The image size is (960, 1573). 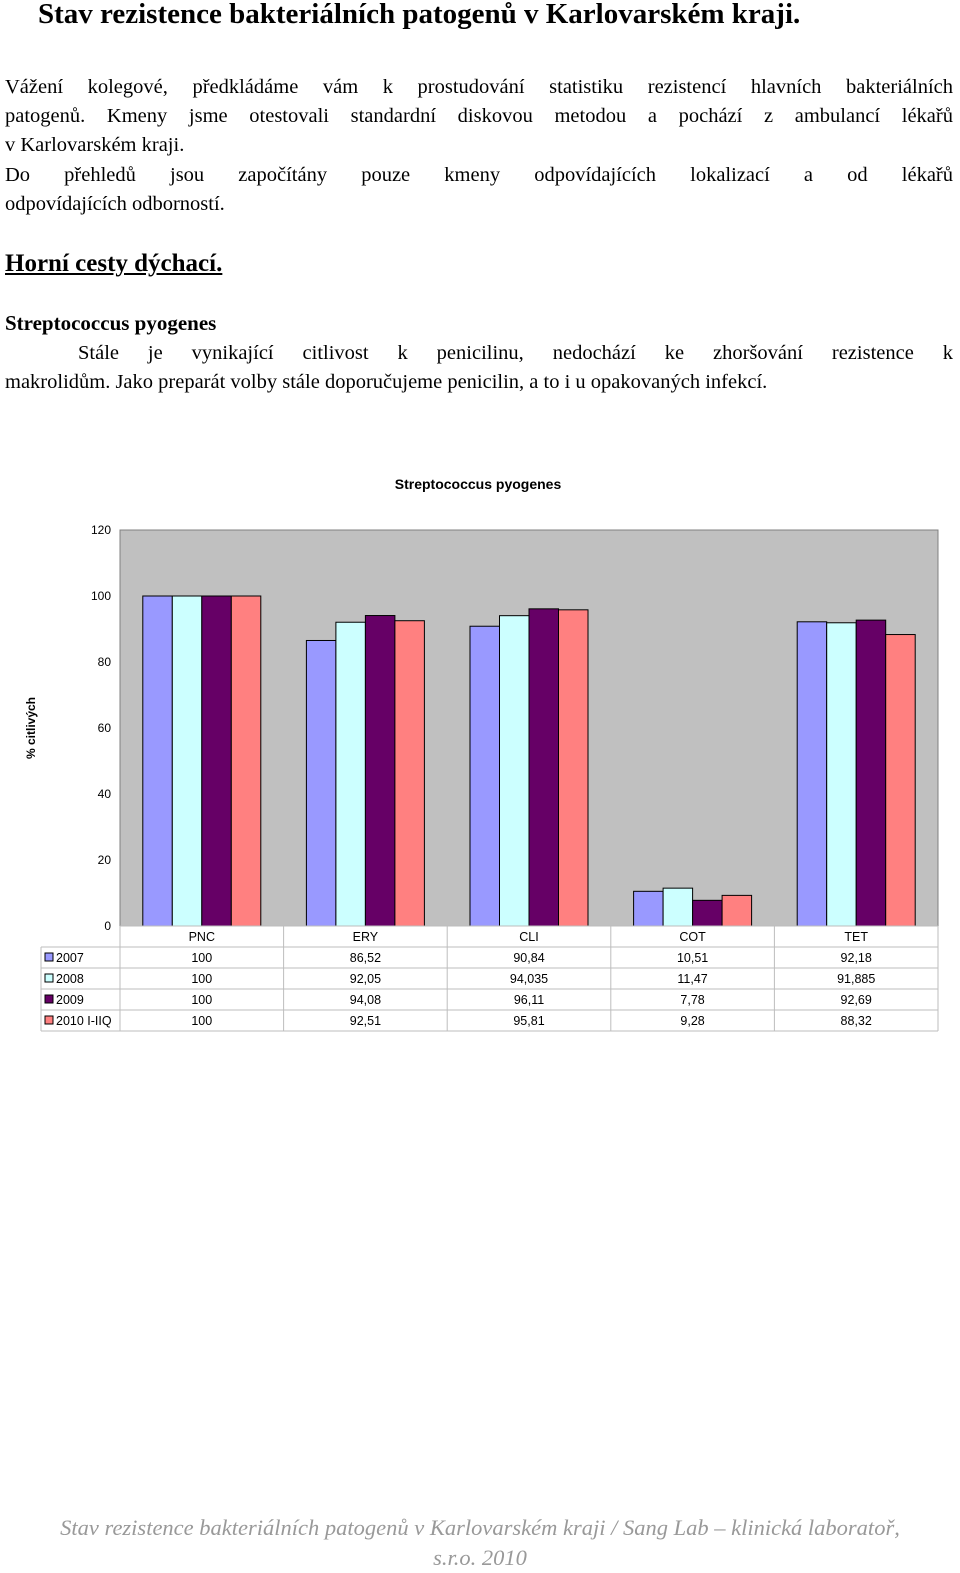 What do you see at coordinates (480, 1557) in the screenshot?
I see `footer-line-2: s.r.o. 2010` at bounding box center [480, 1557].